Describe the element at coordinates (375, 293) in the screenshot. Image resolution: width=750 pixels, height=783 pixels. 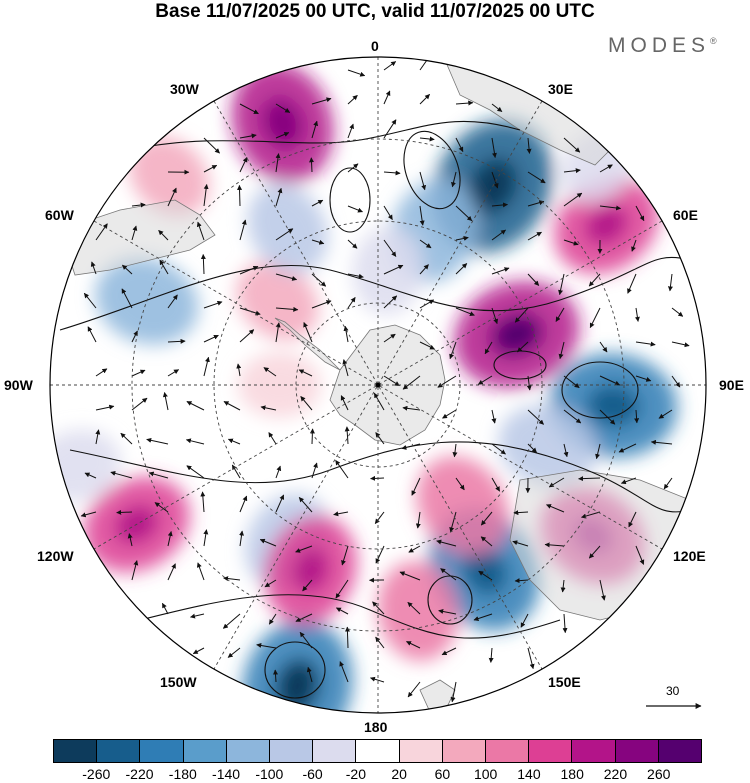
I see `stream-line` at that location.